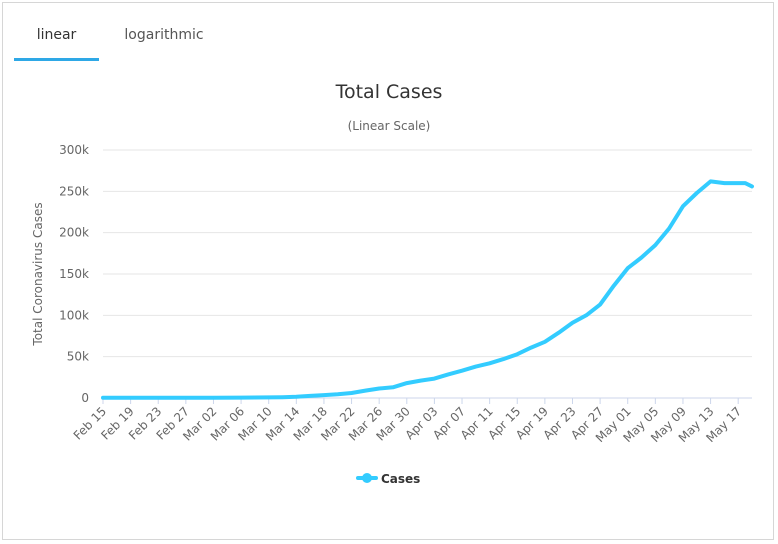 Image resolution: width=778 pixels, height=544 pixels. I want to click on tab-logarithmic: logarithmic, so click(164, 35).